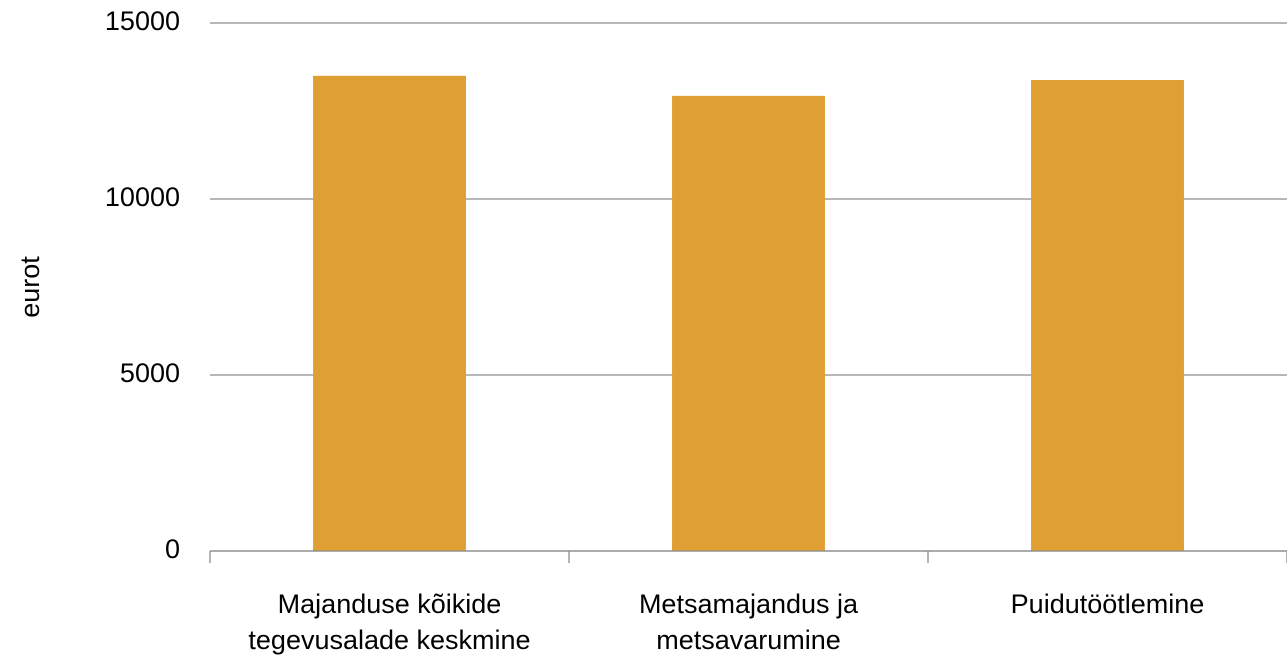 Image resolution: width=1287 pixels, height=663 pixels. What do you see at coordinates (1108, 604) in the screenshot?
I see `x-tick-label: Puidutöötlemine` at bounding box center [1108, 604].